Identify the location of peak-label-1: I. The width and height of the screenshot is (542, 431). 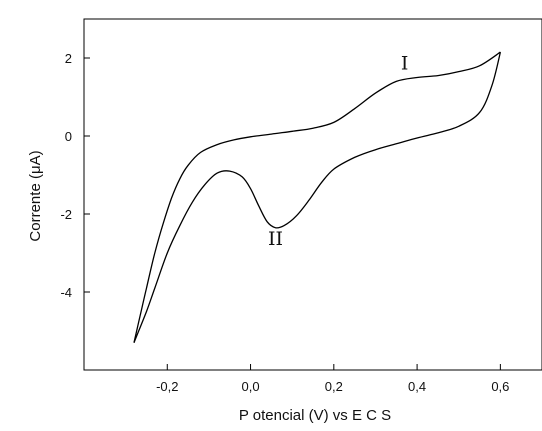
(405, 64).